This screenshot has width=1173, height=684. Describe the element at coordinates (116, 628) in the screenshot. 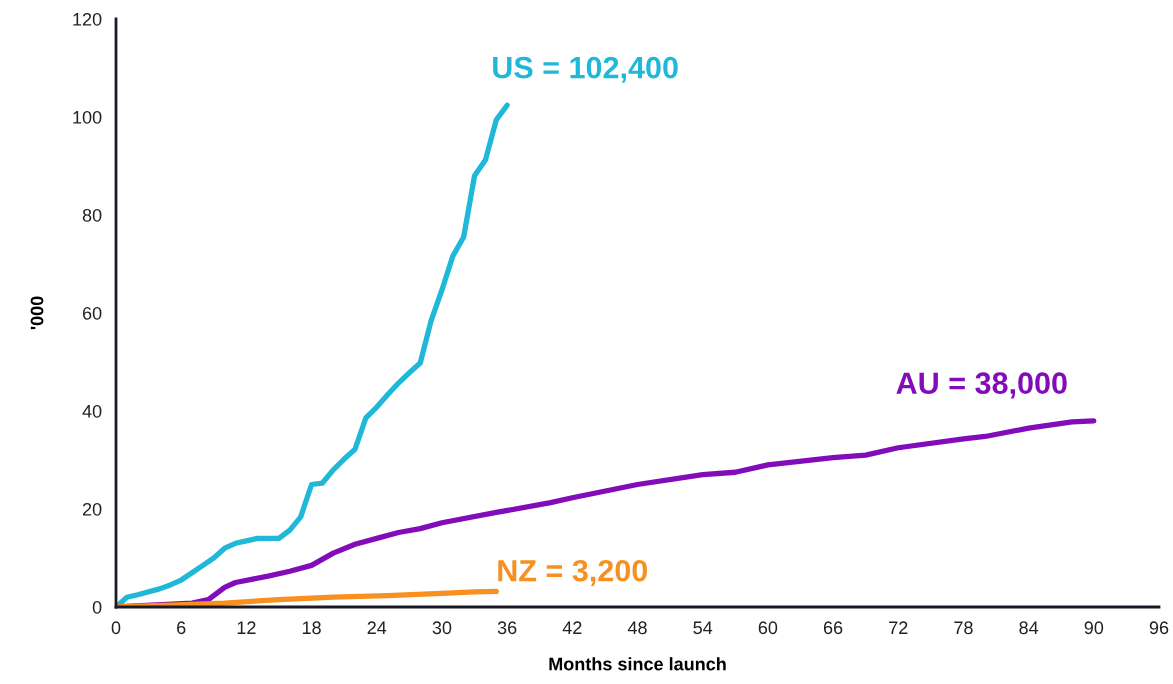

I see `x-tick-label: 0` at that location.